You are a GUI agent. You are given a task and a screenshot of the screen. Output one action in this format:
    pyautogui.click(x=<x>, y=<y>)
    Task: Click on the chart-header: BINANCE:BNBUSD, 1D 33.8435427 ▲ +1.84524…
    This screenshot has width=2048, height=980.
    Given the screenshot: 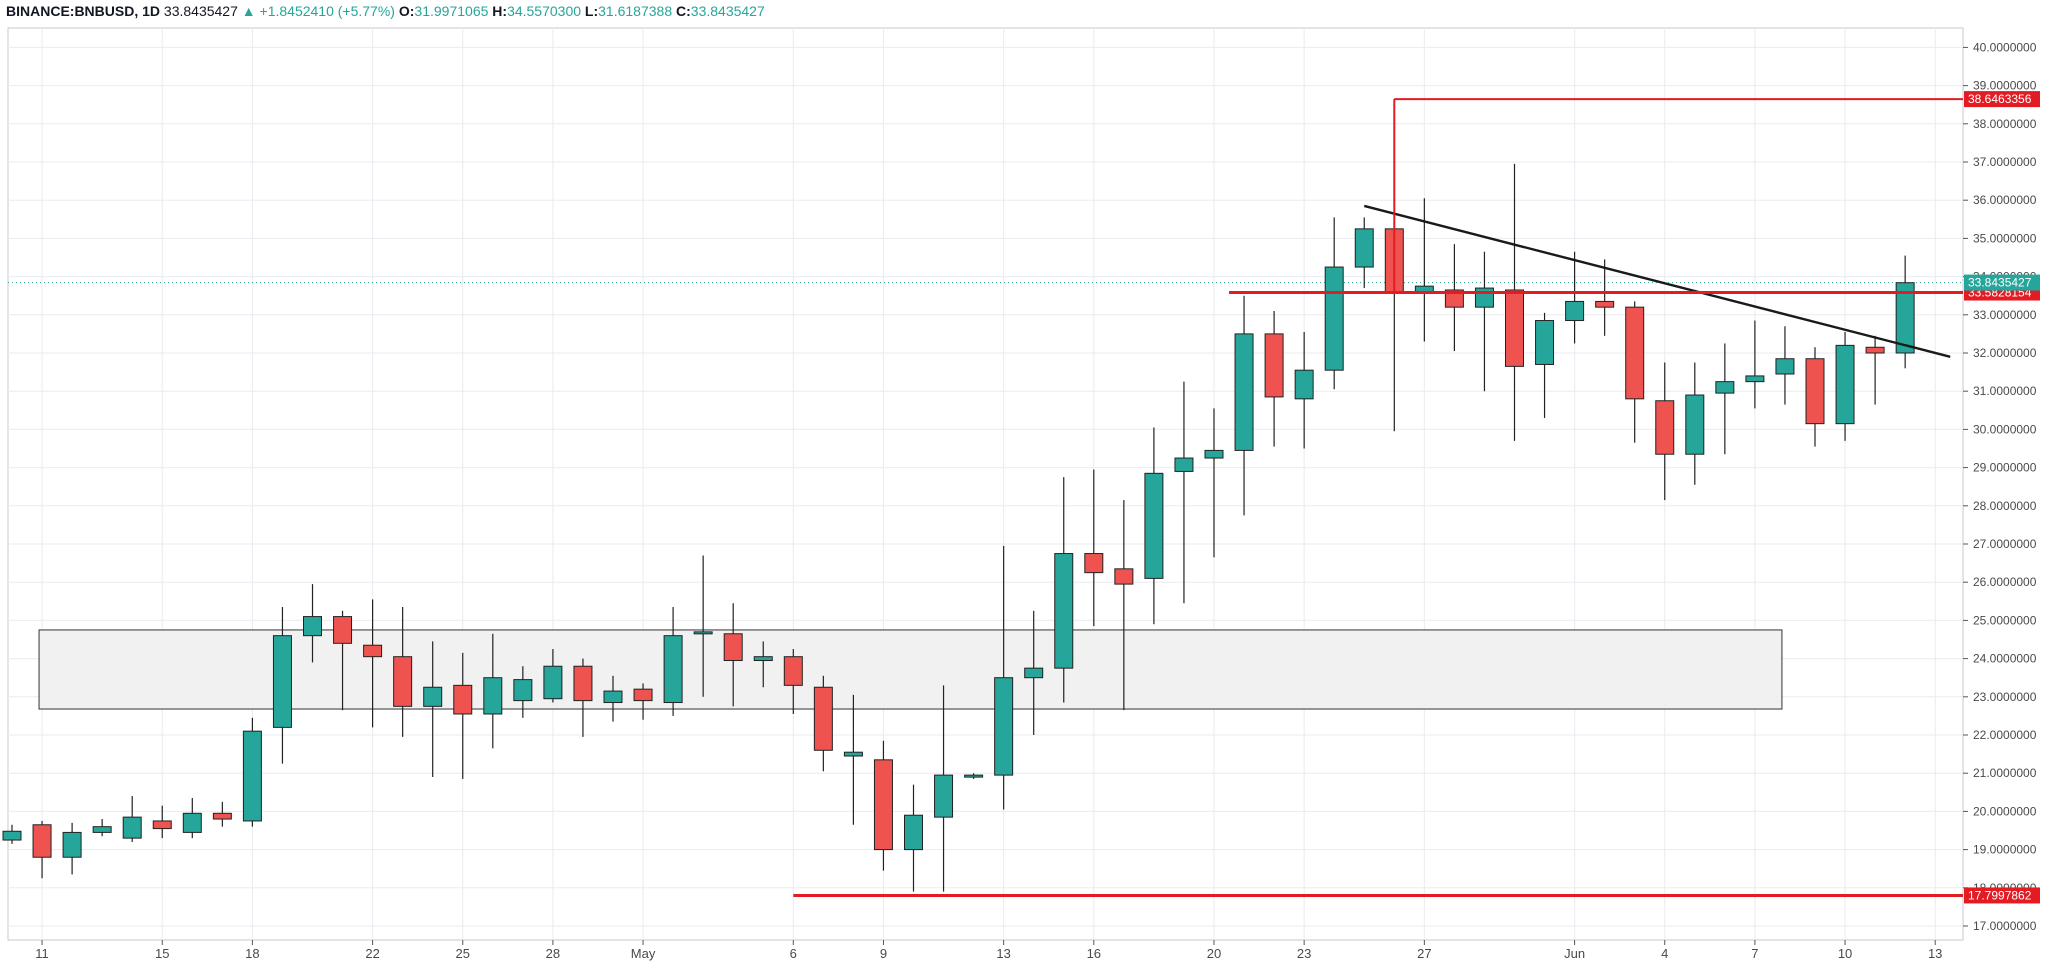 What is the action you would take?
    pyautogui.click(x=385, y=11)
    